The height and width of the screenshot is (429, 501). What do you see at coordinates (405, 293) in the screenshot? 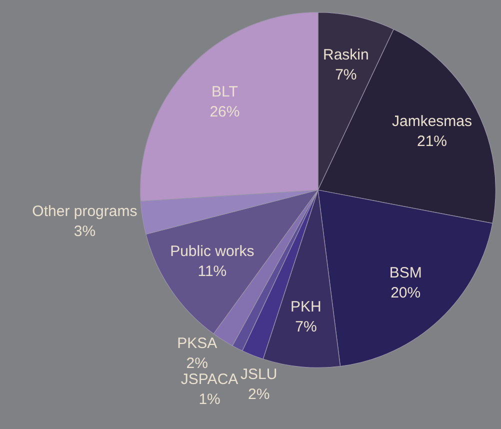
I see `data-label: 20%` at bounding box center [405, 293].